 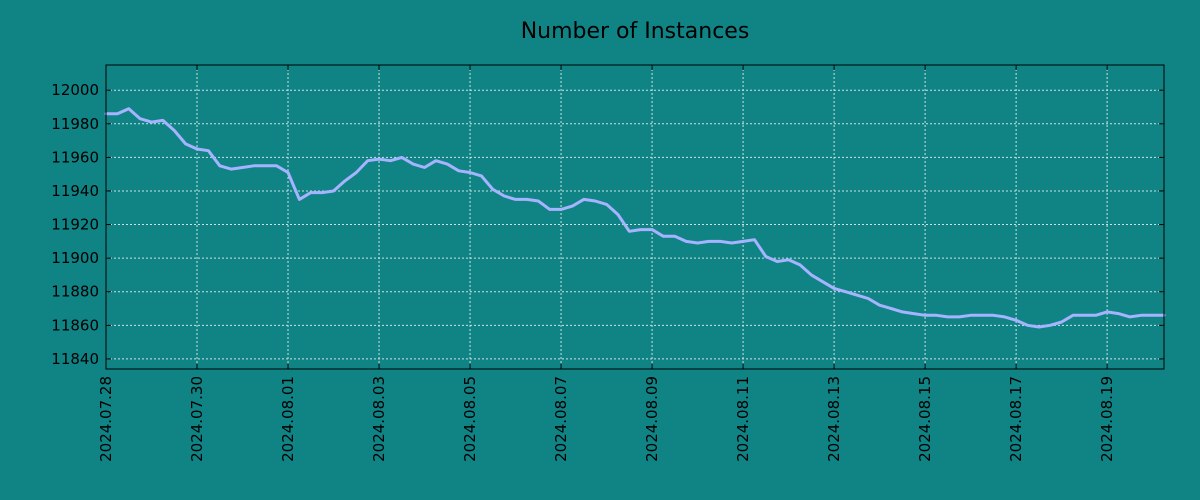 What do you see at coordinates (75, 124) in the screenshot?
I see `y-tick-label: 11980` at bounding box center [75, 124].